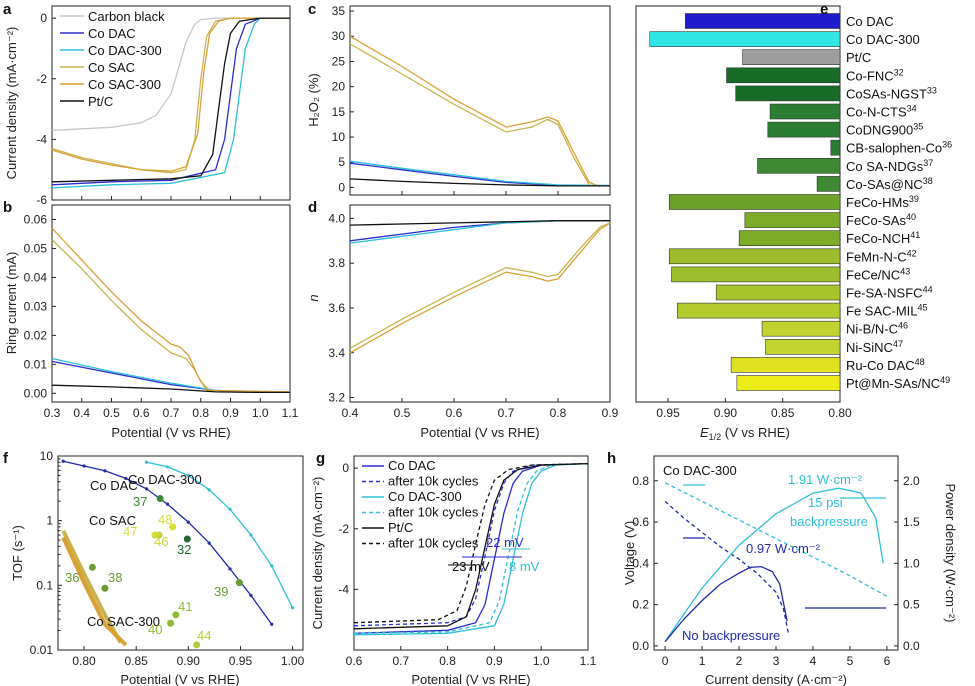 This screenshot has height=686, width=975. I want to click on bar-label-text: CB-salophen-Co, so click(894, 148).